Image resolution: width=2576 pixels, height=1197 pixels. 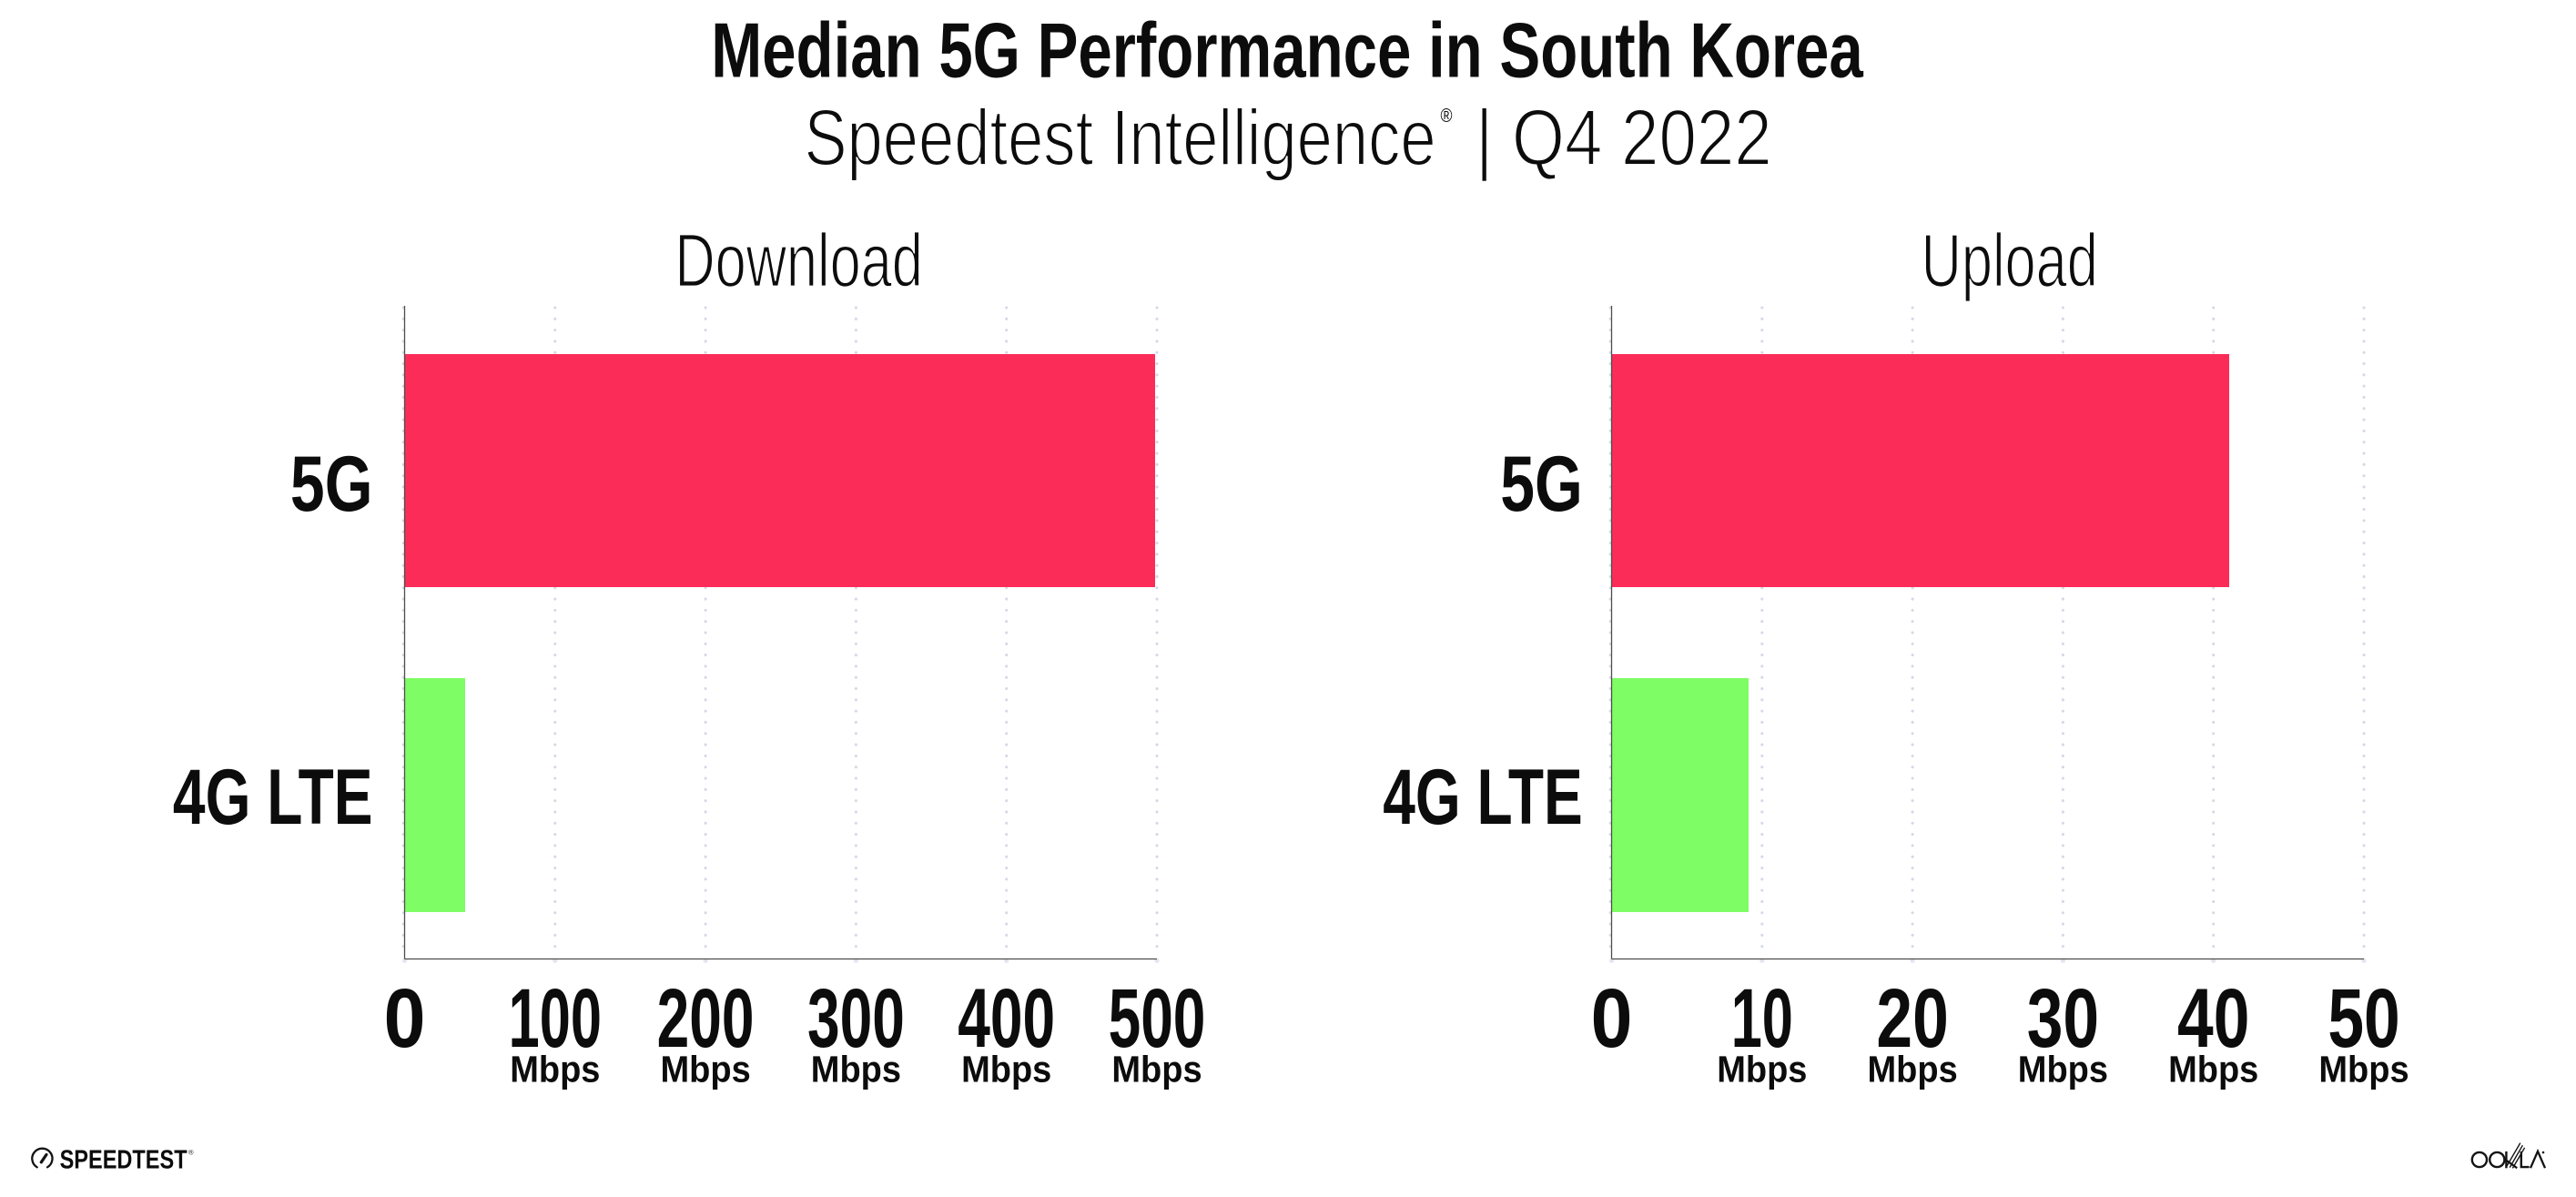 What do you see at coordinates (706, 1018) in the screenshot?
I see `svg-text: 200` at bounding box center [706, 1018].